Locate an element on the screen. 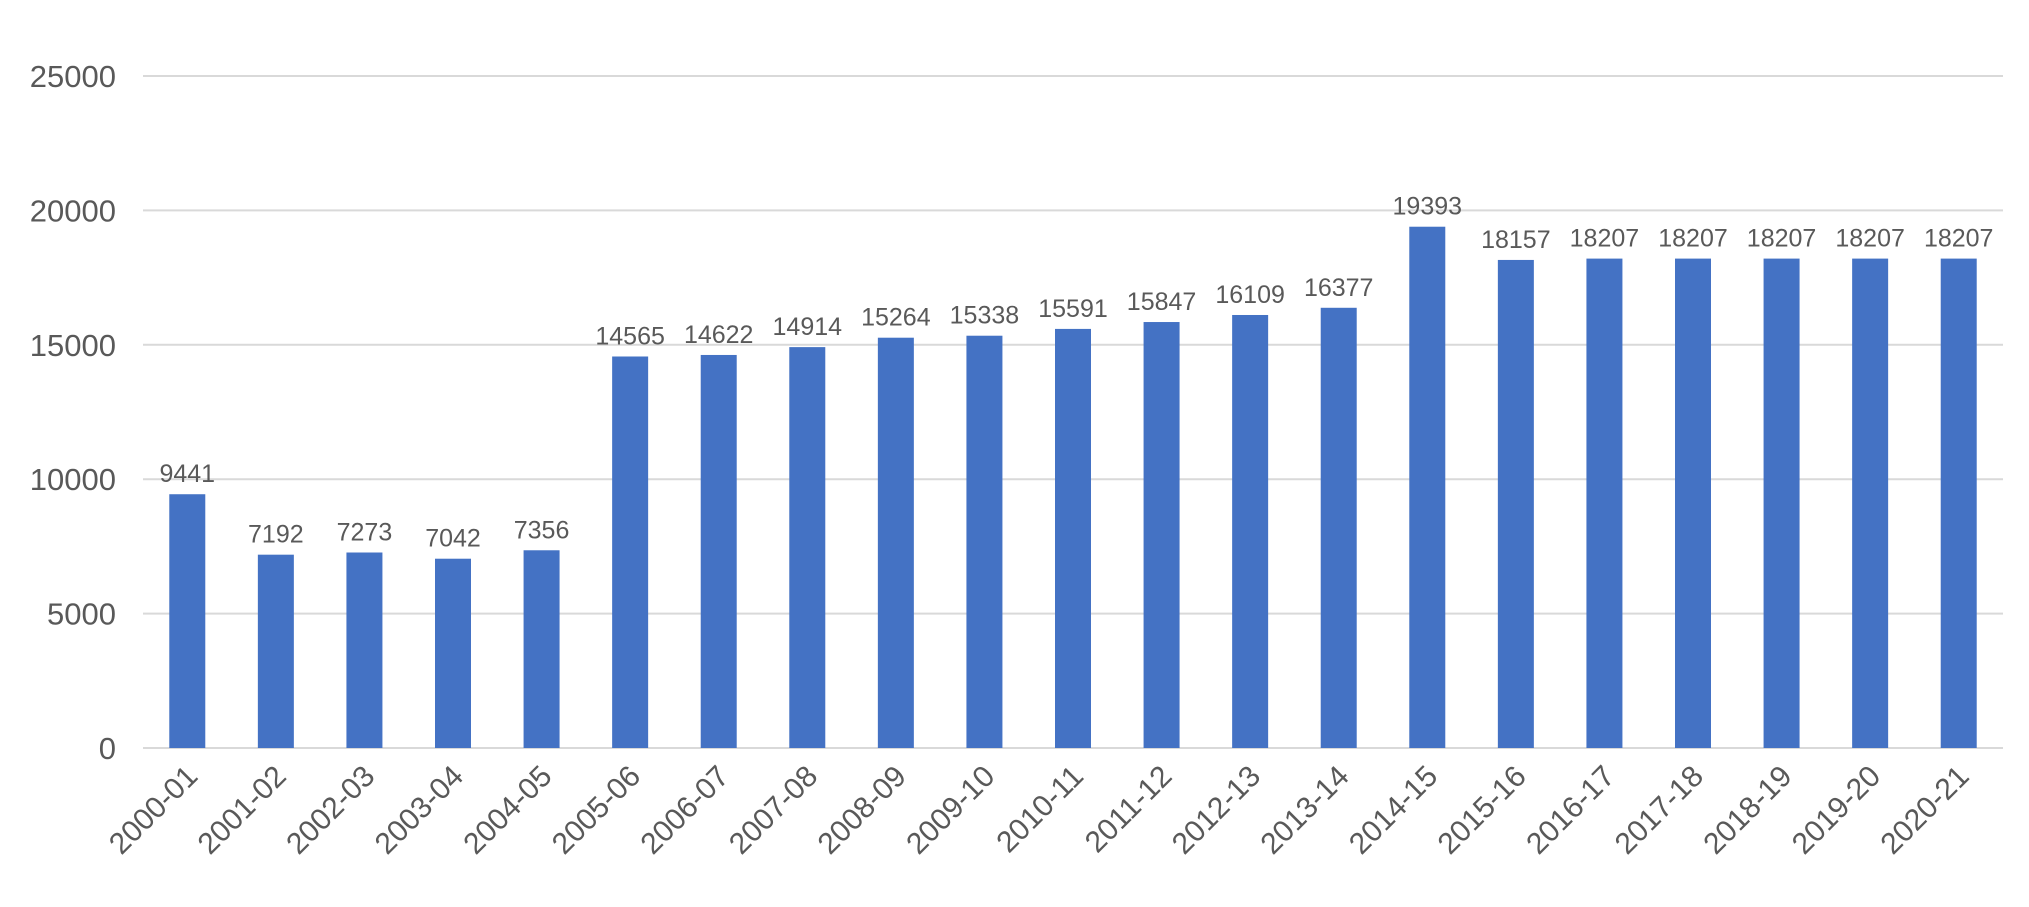 This screenshot has width=2029, height=907. data-label-2003-04: 7042 is located at coordinates (453, 539).